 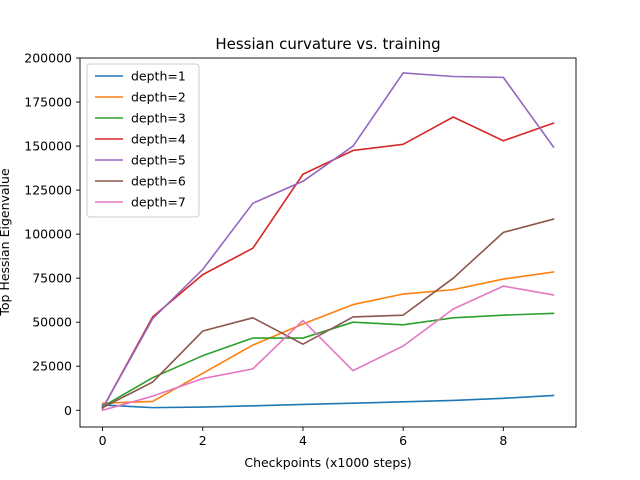 What do you see at coordinates (503, 440) in the screenshot?
I see `x-tick-label: 8` at bounding box center [503, 440].